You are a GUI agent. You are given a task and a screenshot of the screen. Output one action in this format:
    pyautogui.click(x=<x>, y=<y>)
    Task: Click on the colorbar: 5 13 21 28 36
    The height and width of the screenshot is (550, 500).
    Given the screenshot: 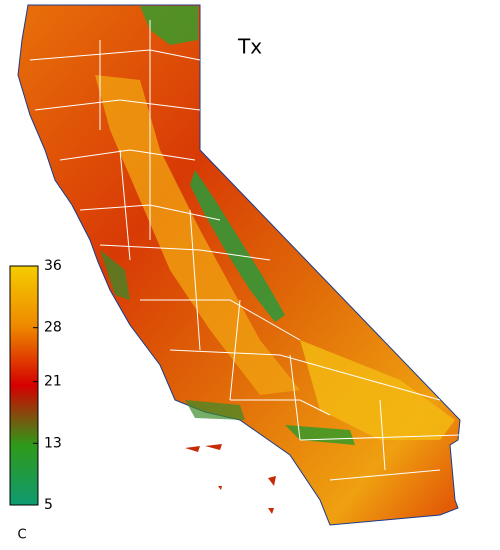 What is the action you would take?
    pyautogui.click(x=35, y=385)
    